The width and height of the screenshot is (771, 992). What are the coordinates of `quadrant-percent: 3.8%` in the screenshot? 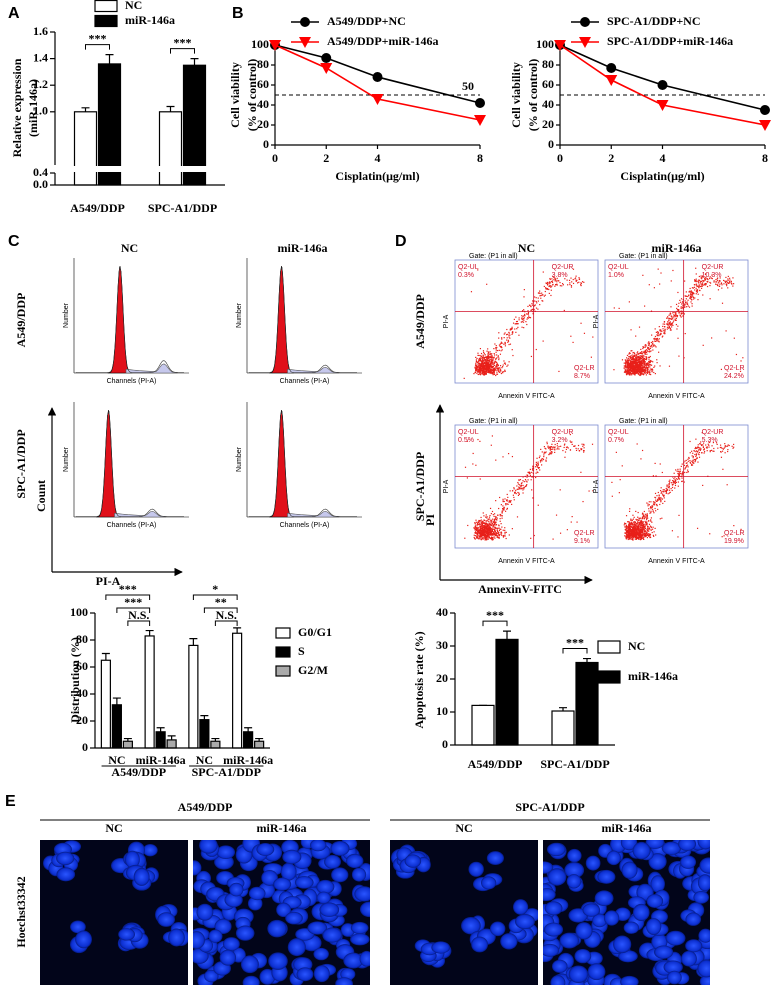 It's located at (560, 275).